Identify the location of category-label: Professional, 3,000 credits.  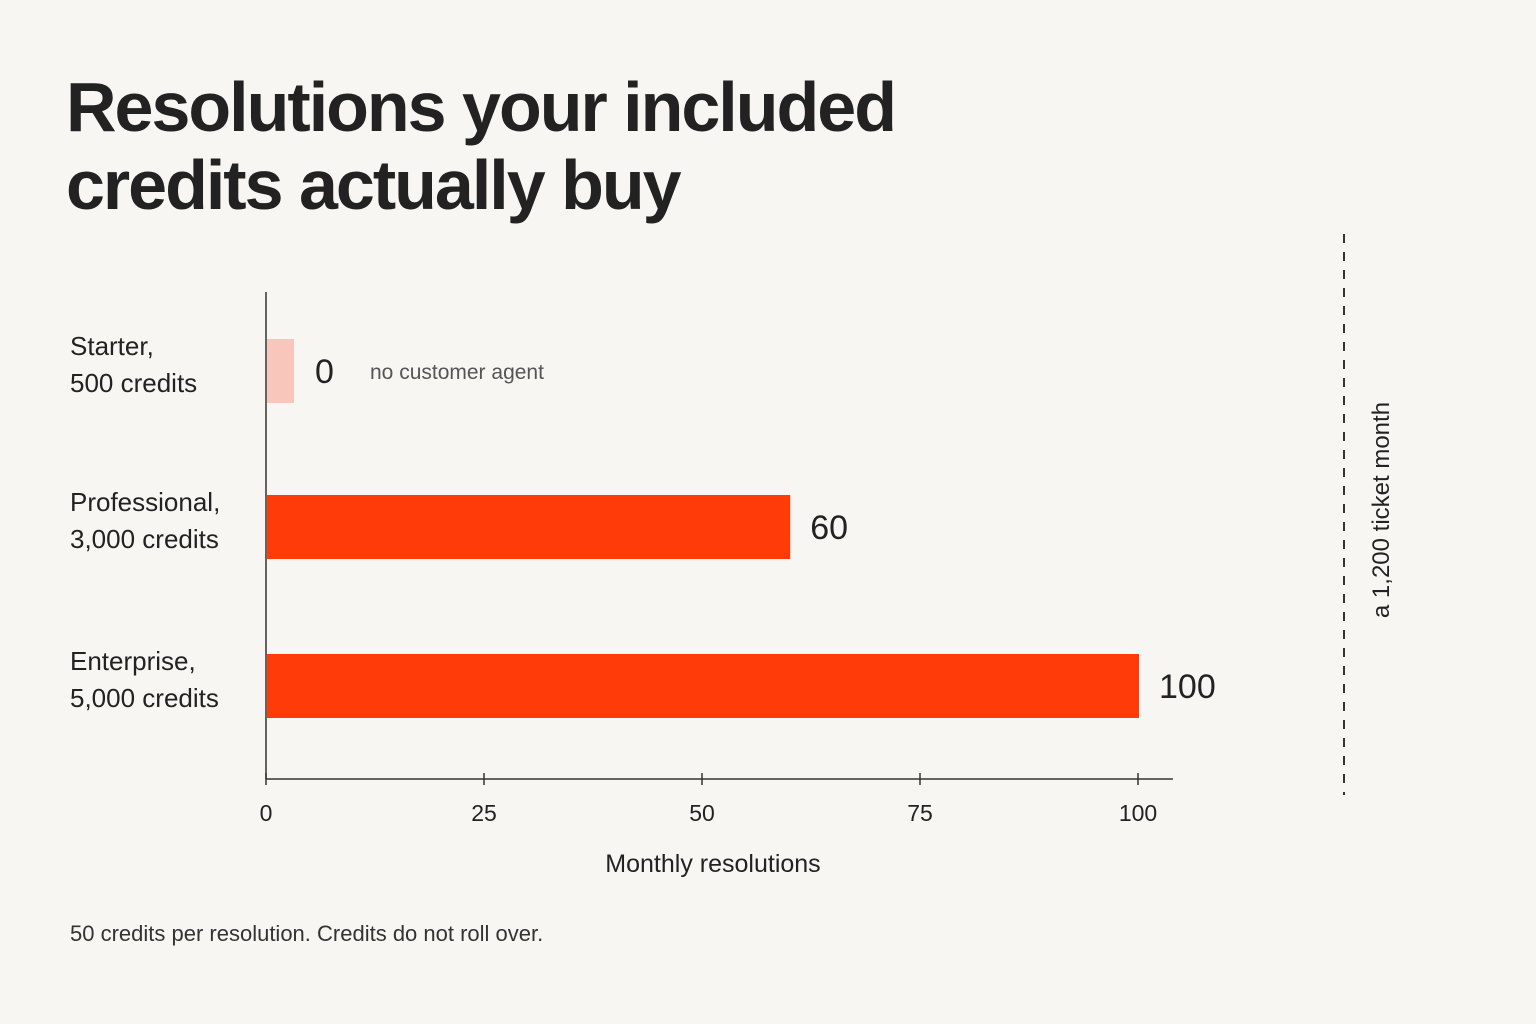
(145, 520).